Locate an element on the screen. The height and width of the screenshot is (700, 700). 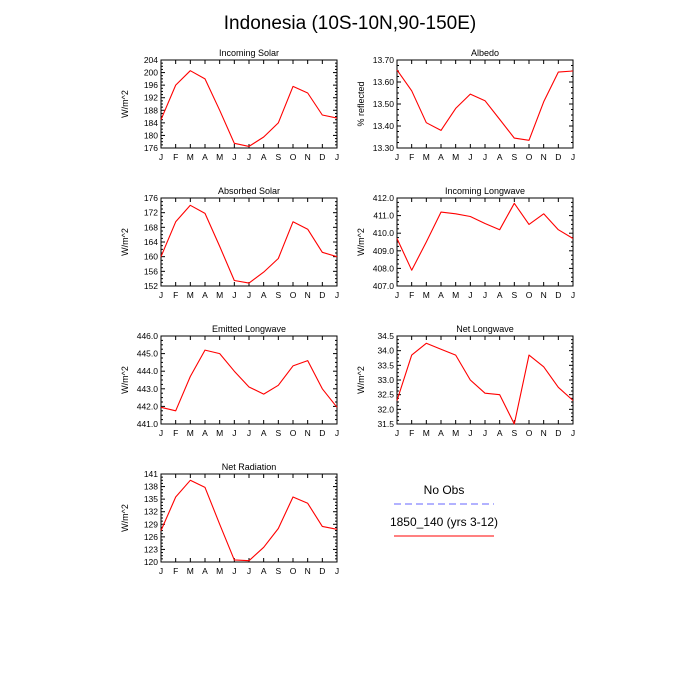
y-tick-label: 13.50 is located at coordinates (384, 104).